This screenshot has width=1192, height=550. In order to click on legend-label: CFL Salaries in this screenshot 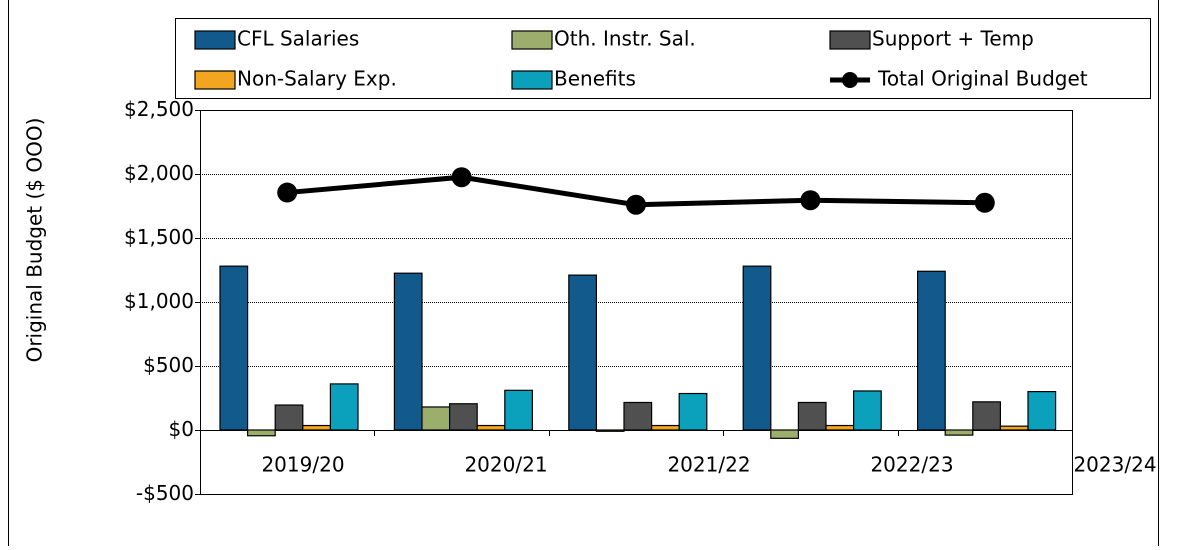, I will do `click(298, 39)`.